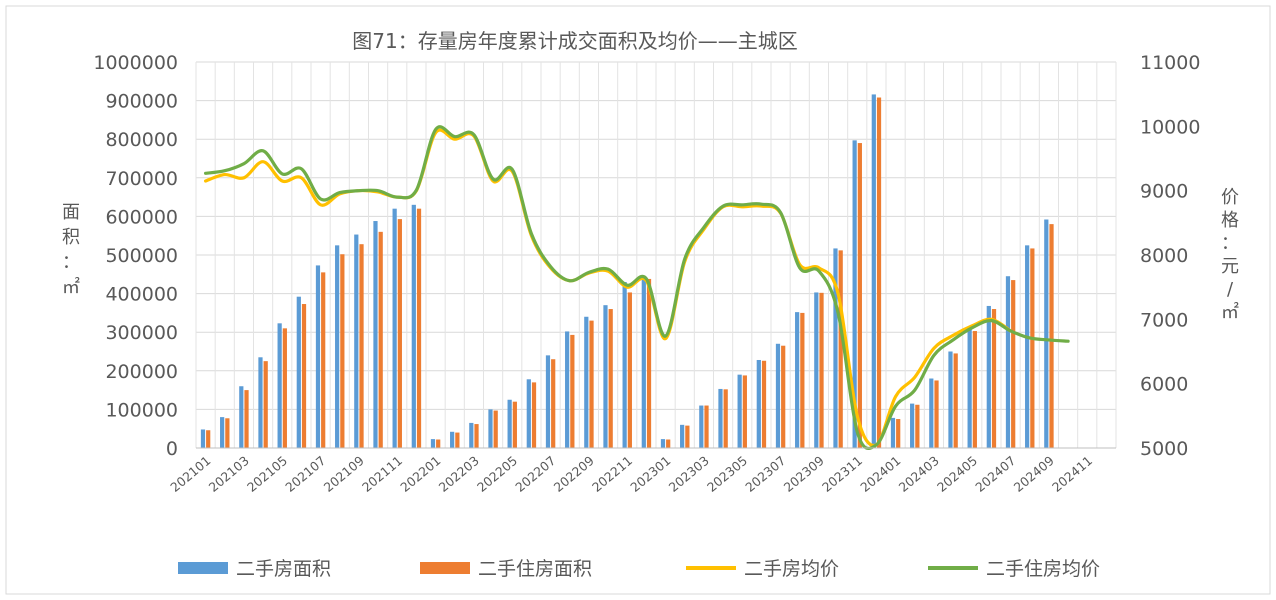 This screenshot has width=1276, height=600. I want to click on y-axis-title-char: 面, so click(71, 212).